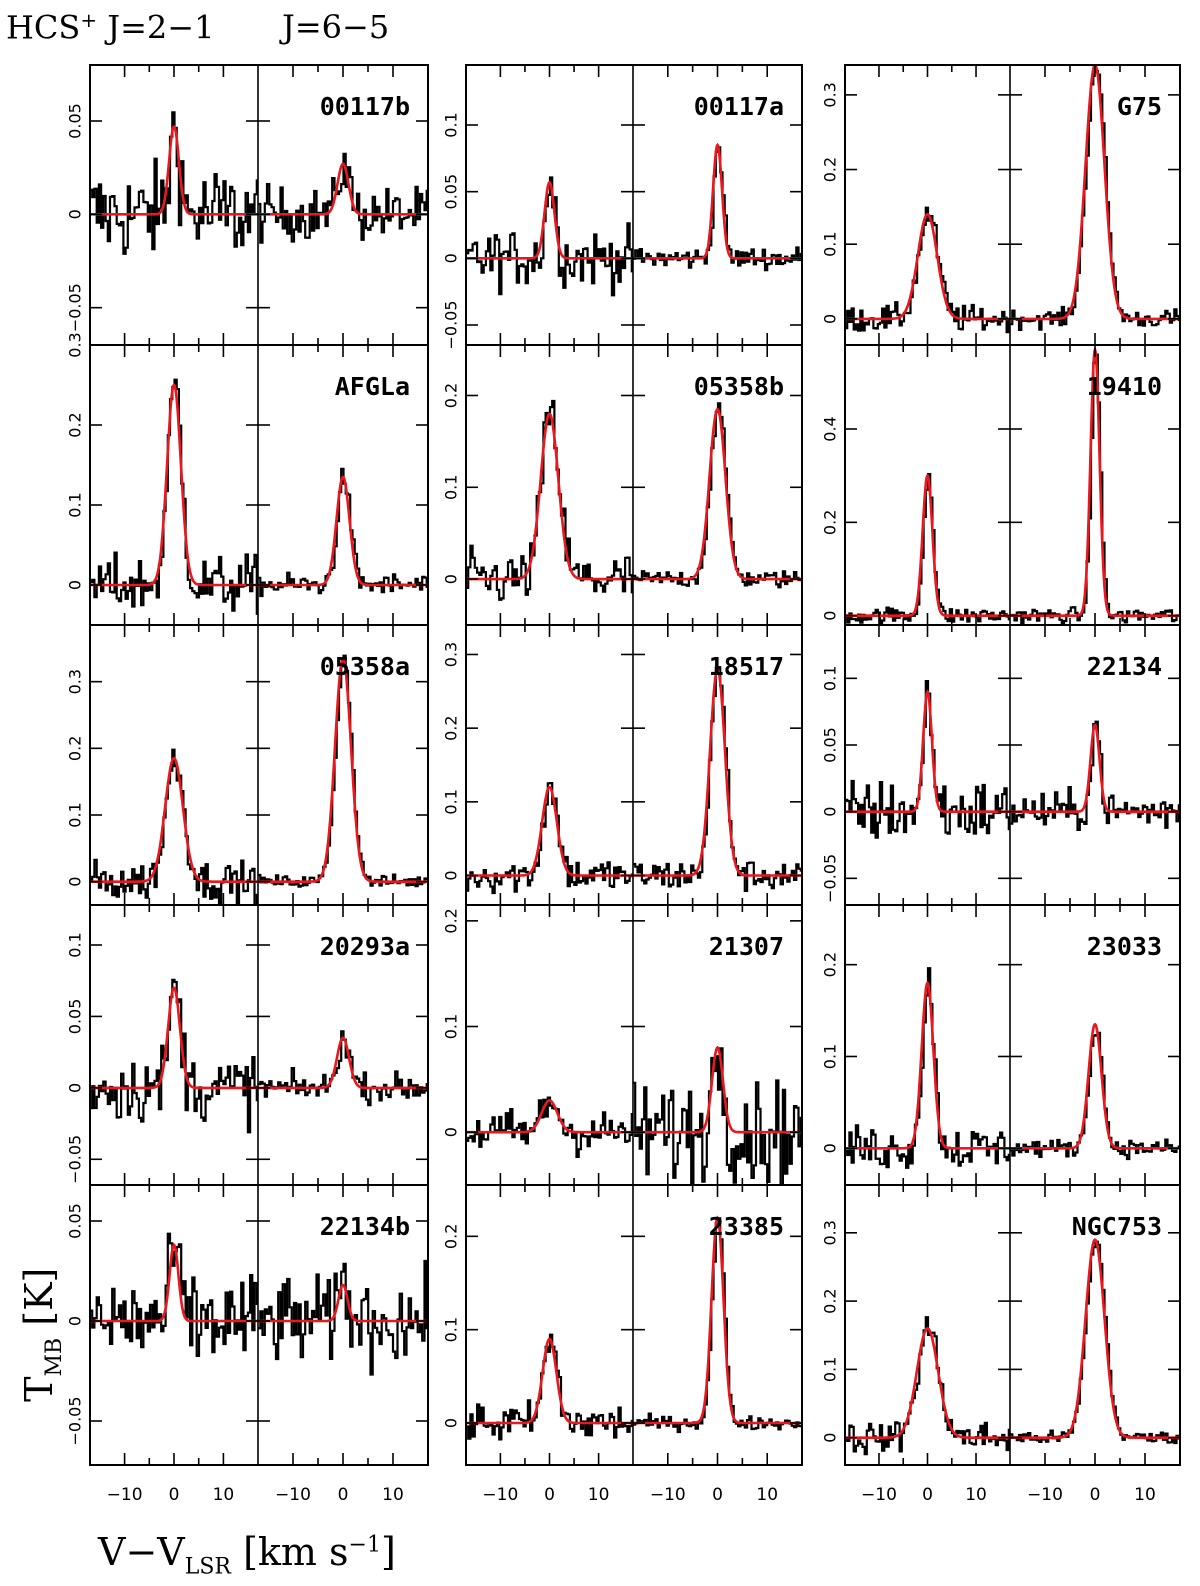  I want to click on x-axis-unit-post: ], so click(388, 1552).